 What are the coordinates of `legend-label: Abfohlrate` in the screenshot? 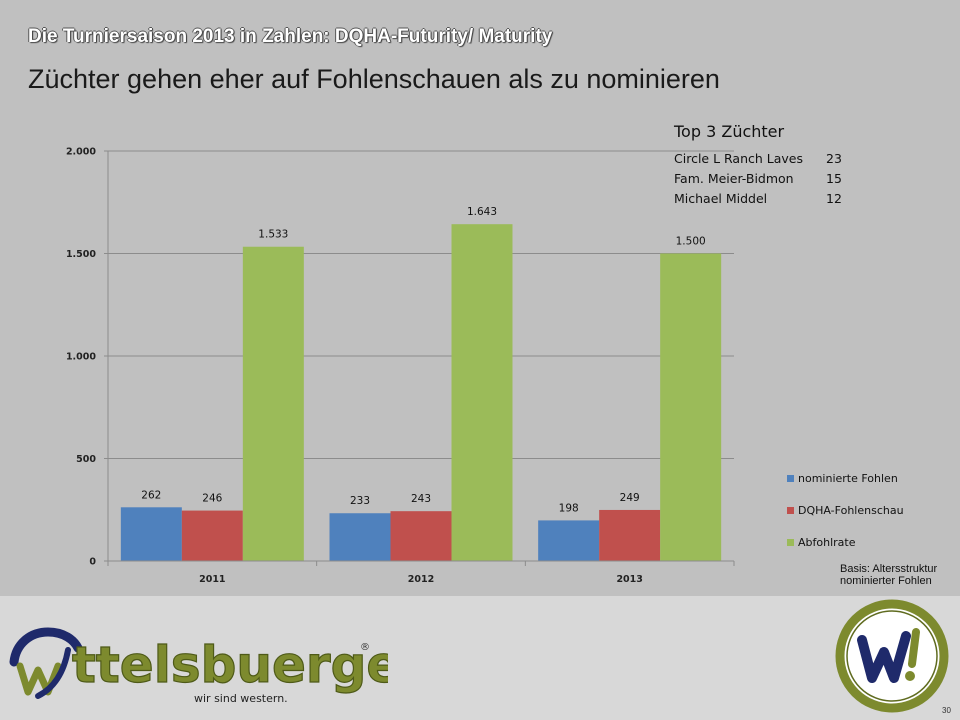 It's located at (827, 542).